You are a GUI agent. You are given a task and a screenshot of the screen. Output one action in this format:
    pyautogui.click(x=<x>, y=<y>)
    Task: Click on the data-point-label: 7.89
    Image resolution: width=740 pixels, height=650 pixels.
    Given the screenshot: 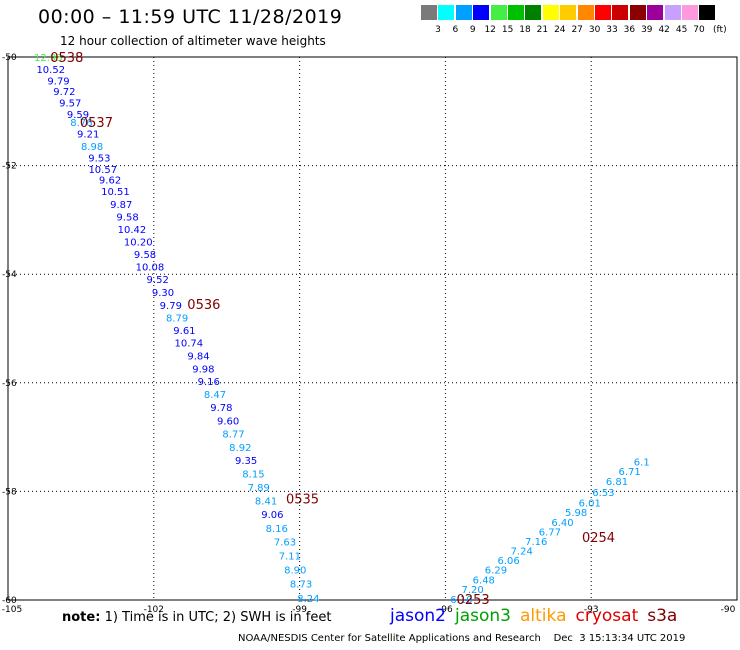 What is the action you would take?
    pyautogui.click(x=259, y=488)
    